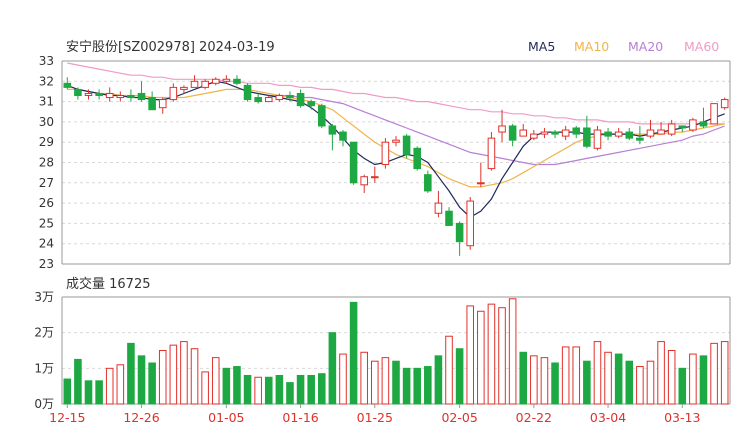 This screenshot has width=740, height=440. I want to click on ma-legend: MA5 MA10 MA20 MA60, so click(623, 46).